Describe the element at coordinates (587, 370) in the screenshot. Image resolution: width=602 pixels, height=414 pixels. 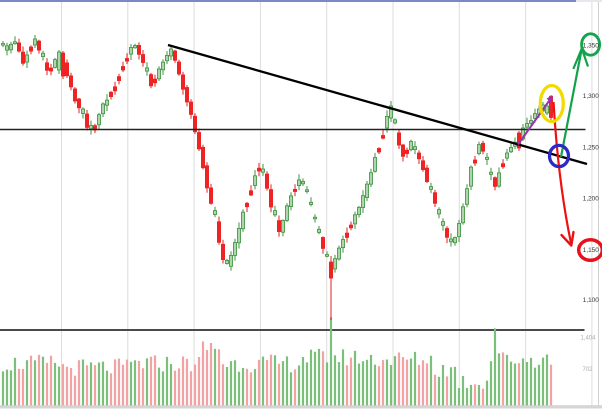
I see `svg-text: 702` at that location.